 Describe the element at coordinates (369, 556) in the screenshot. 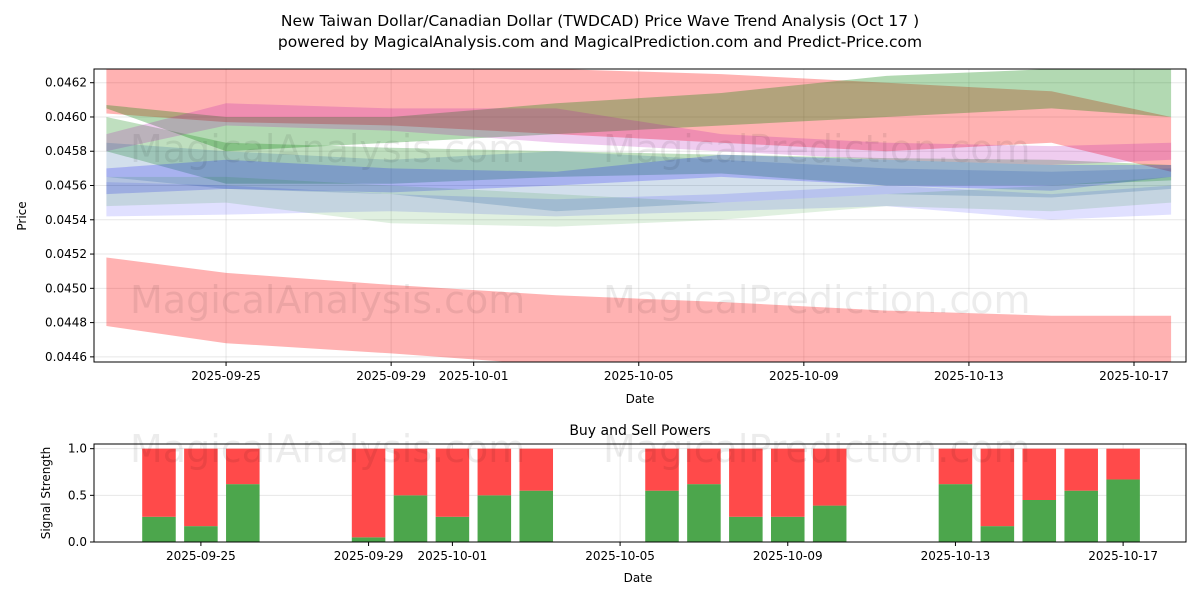

I see `power-xtick-label: 2025-09-29` at that location.